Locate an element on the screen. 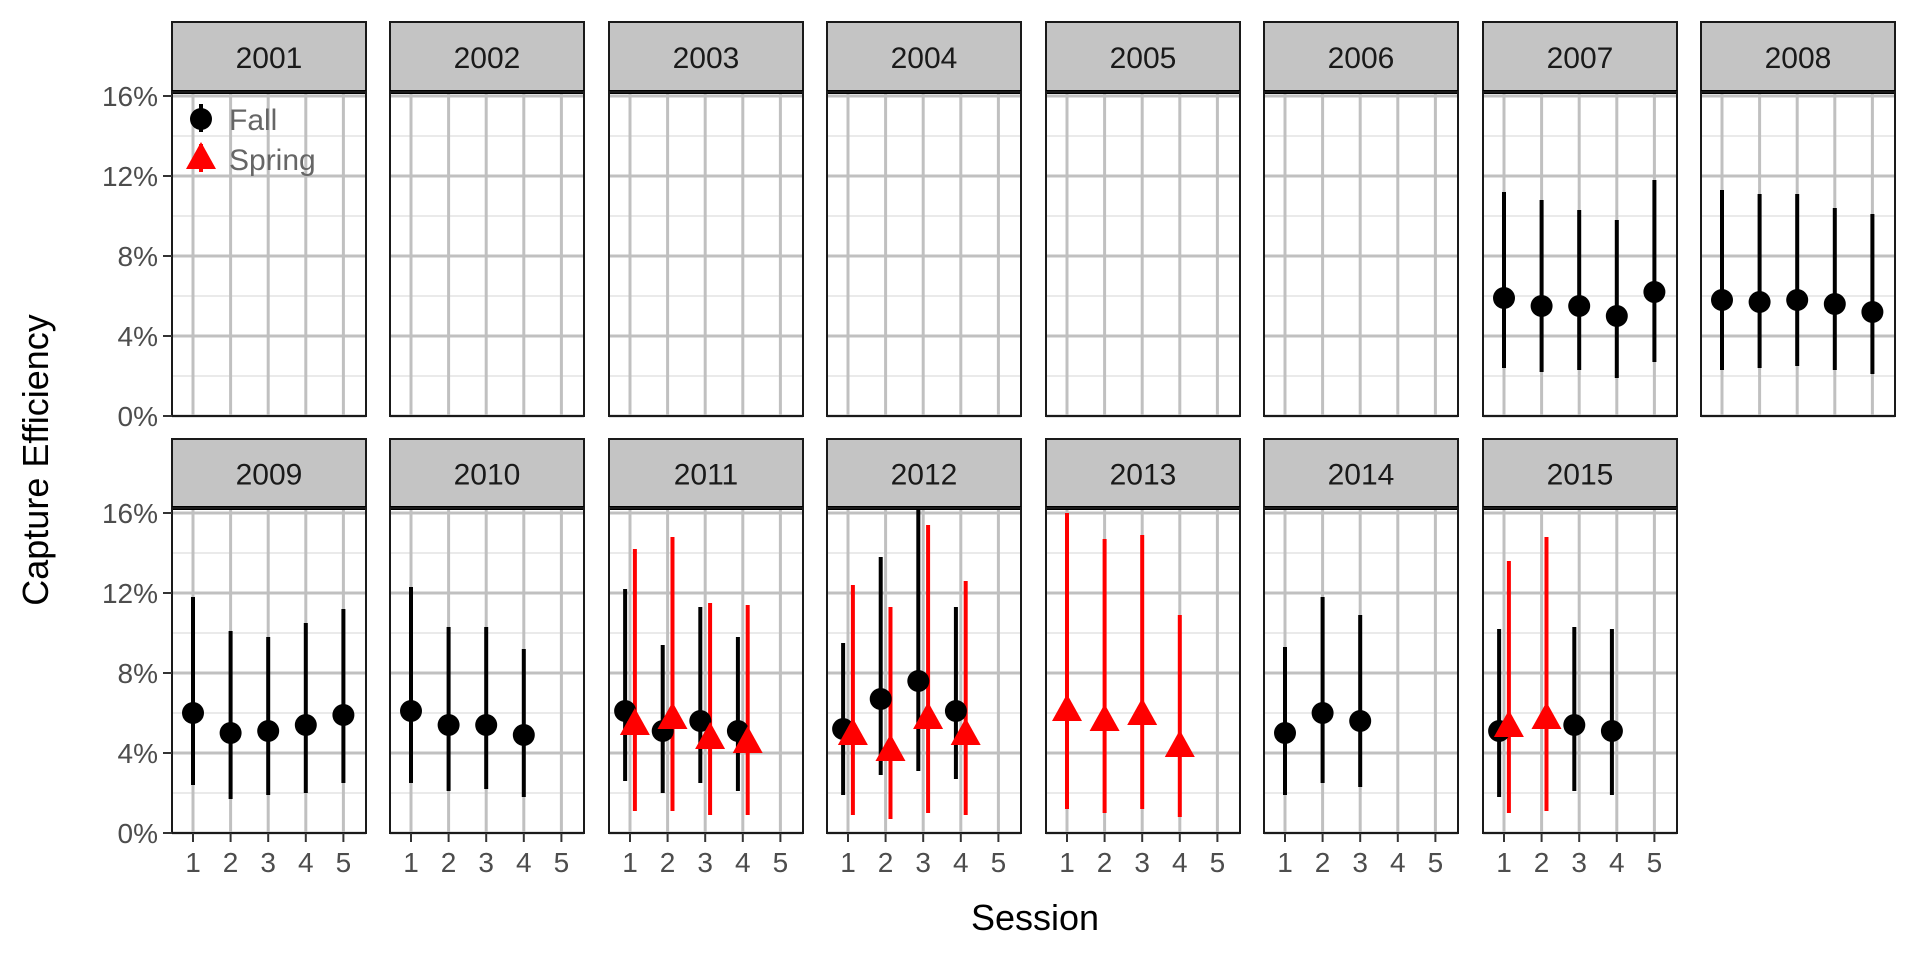 The height and width of the screenshot is (960, 1920). facet-strip-label: 2013 is located at coordinates (1143, 475).